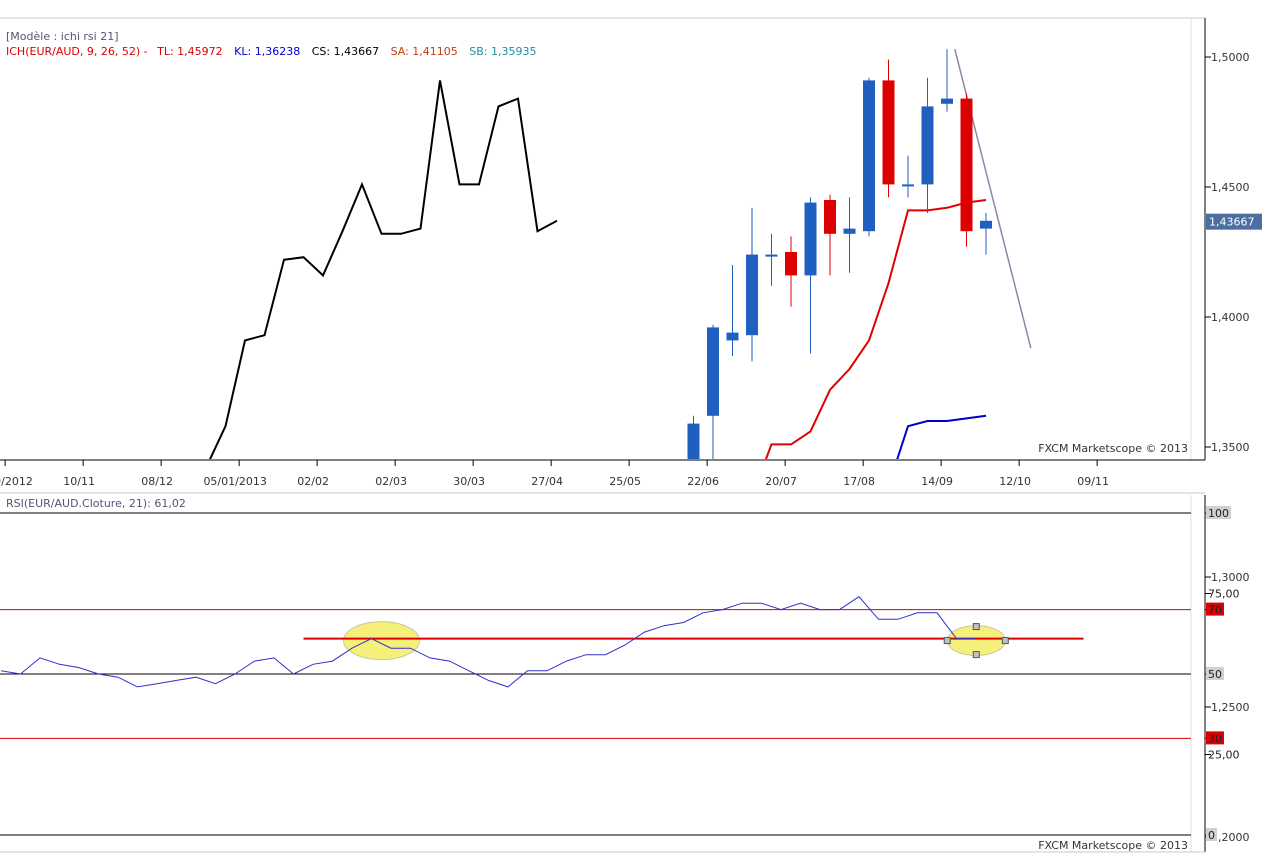 The height and width of the screenshot is (854, 1263). What do you see at coordinates (1222, 674) in the screenshot?
I see `rsi-axis: 100 75,00 70 50 30 25,00 0` at bounding box center [1222, 674].